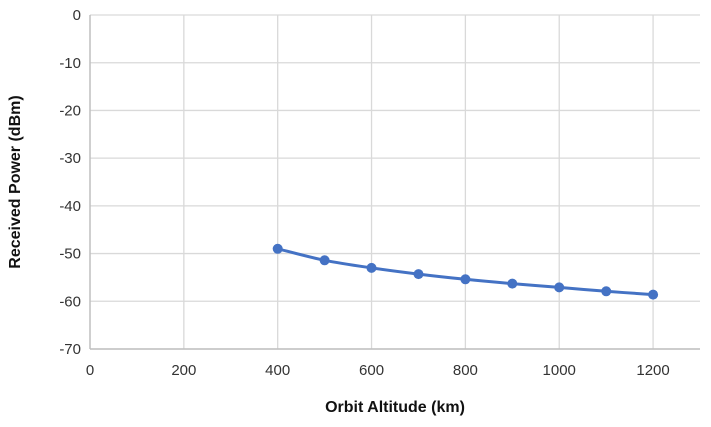 Image resolution: width=711 pixels, height=427 pixels. Describe the element at coordinates (70, 63) in the screenshot. I see `y-tick-label: -10` at that location.